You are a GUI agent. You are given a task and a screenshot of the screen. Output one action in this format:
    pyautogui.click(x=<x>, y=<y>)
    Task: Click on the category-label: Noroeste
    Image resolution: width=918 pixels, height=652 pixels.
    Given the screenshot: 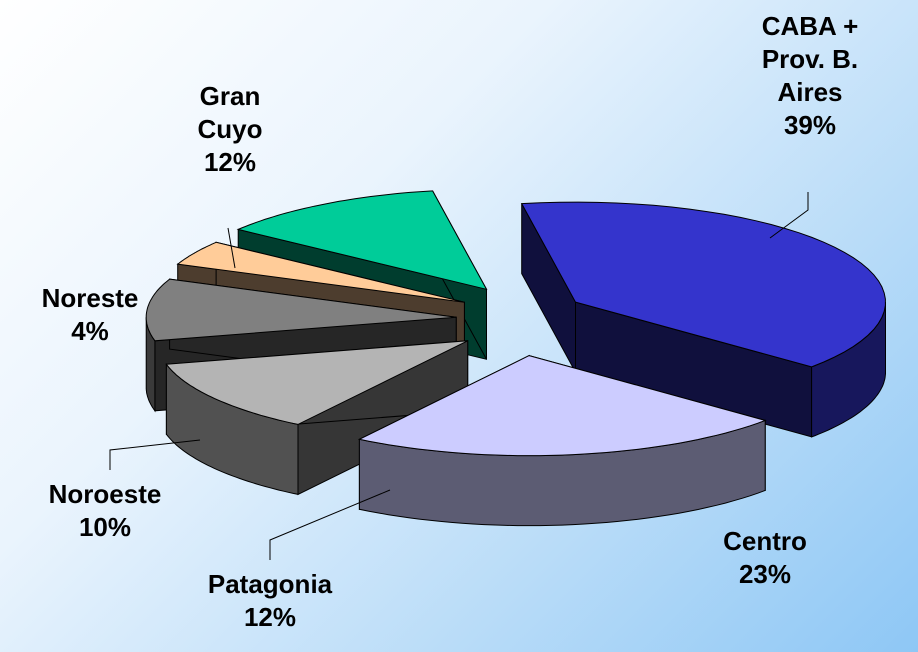 What is the action you would take?
    pyautogui.click(x=105, y=494)
    